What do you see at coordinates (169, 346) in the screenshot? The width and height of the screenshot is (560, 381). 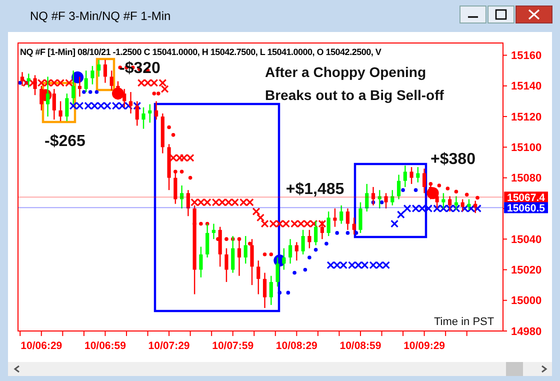 I see `x-tick-label: 10/07:29` at bounding box center [169, 346].